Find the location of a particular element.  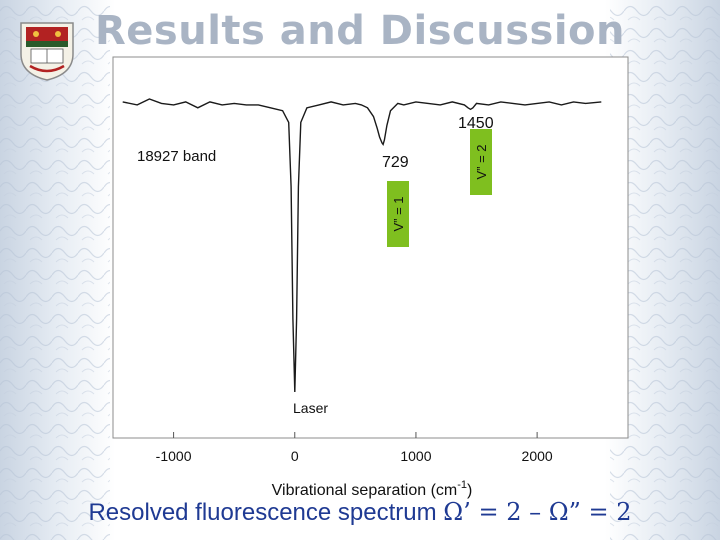

crest-icon is located at coordinates (47, 51).